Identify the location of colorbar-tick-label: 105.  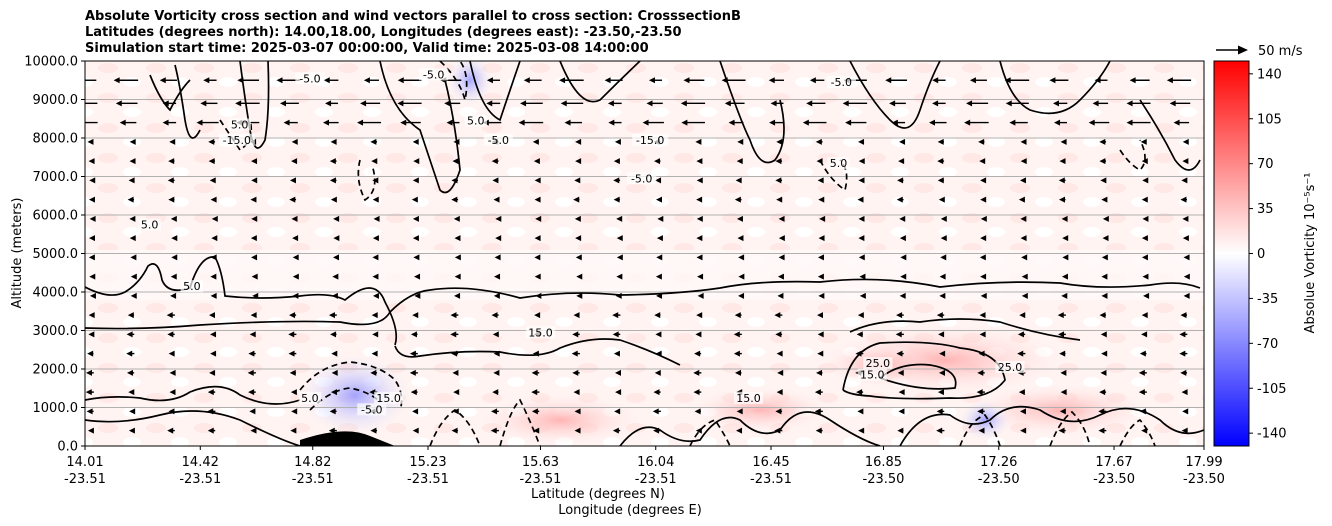
(1269, 119).